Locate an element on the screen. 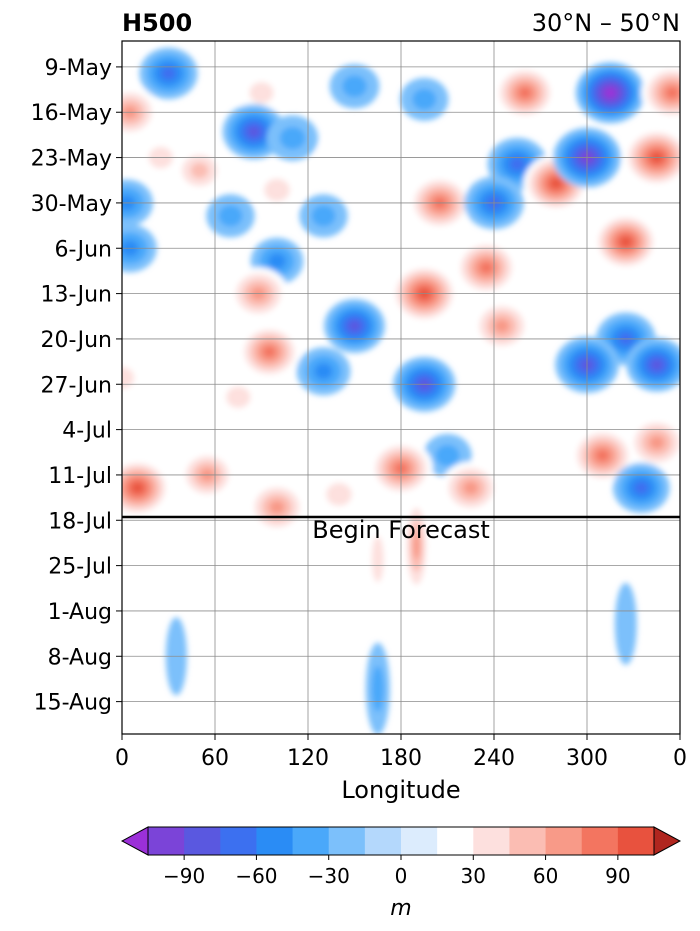 Image resolution: width=700 pixels, height=931 pixels. forecast-label: Begin Forecast is located at coordinates (401, 530).